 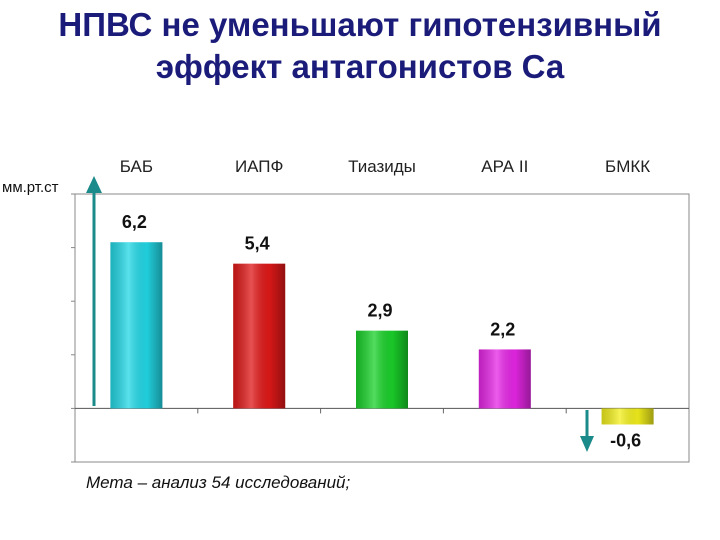 I want to click on data-label: 5,4, so click(x=257, y=244).